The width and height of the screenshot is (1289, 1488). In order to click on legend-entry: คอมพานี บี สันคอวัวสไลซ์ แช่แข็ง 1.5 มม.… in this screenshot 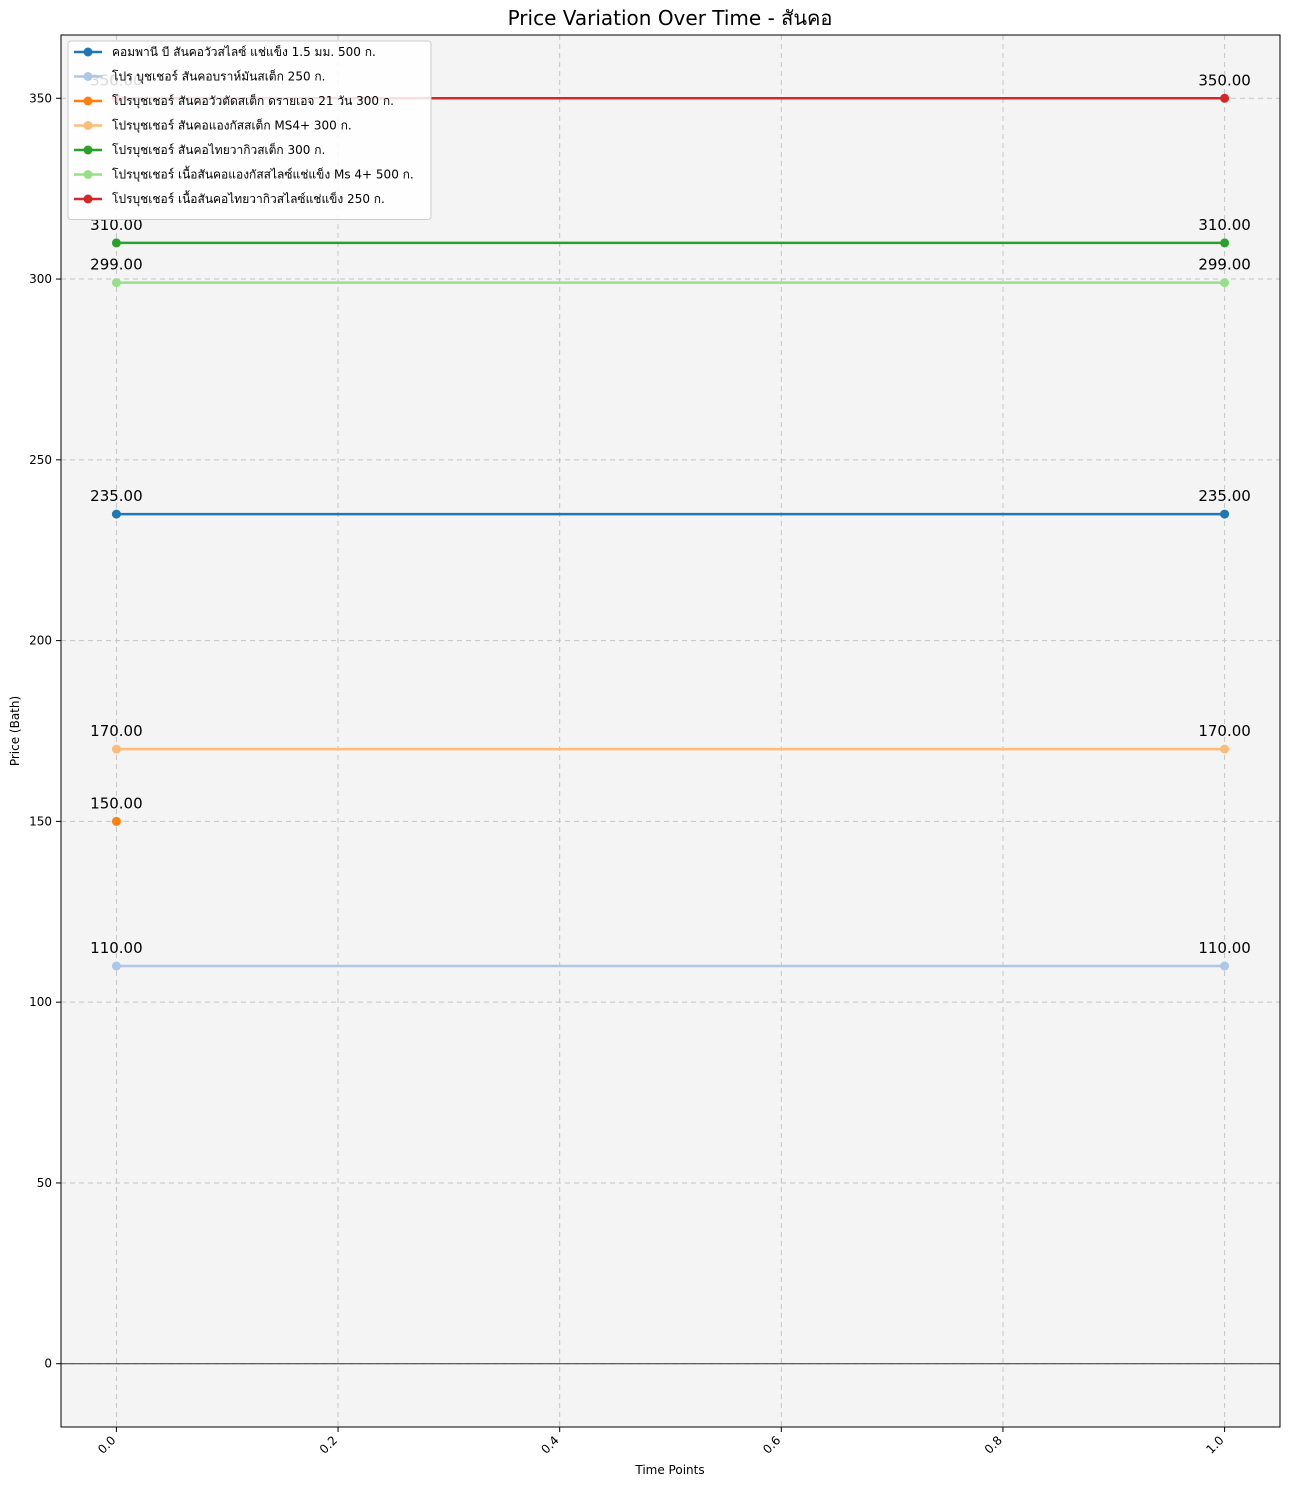, I will do `click(244, 51)`.